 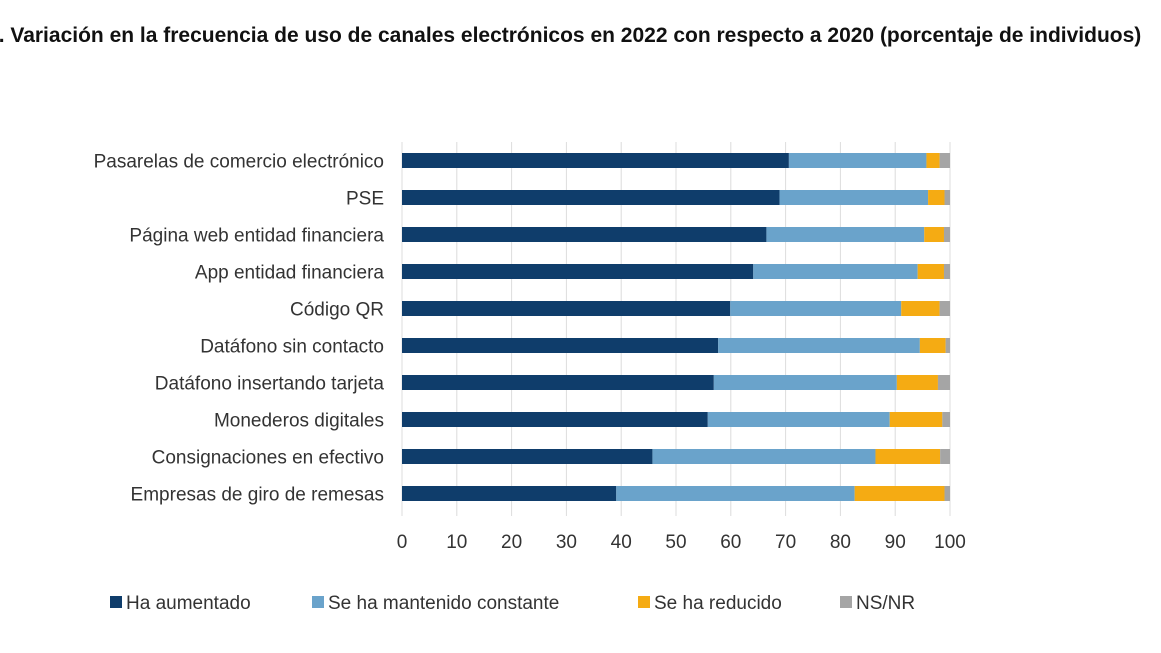 I want to click on legend-label: Se ha mantenido constante, so click(x=443, y=603).